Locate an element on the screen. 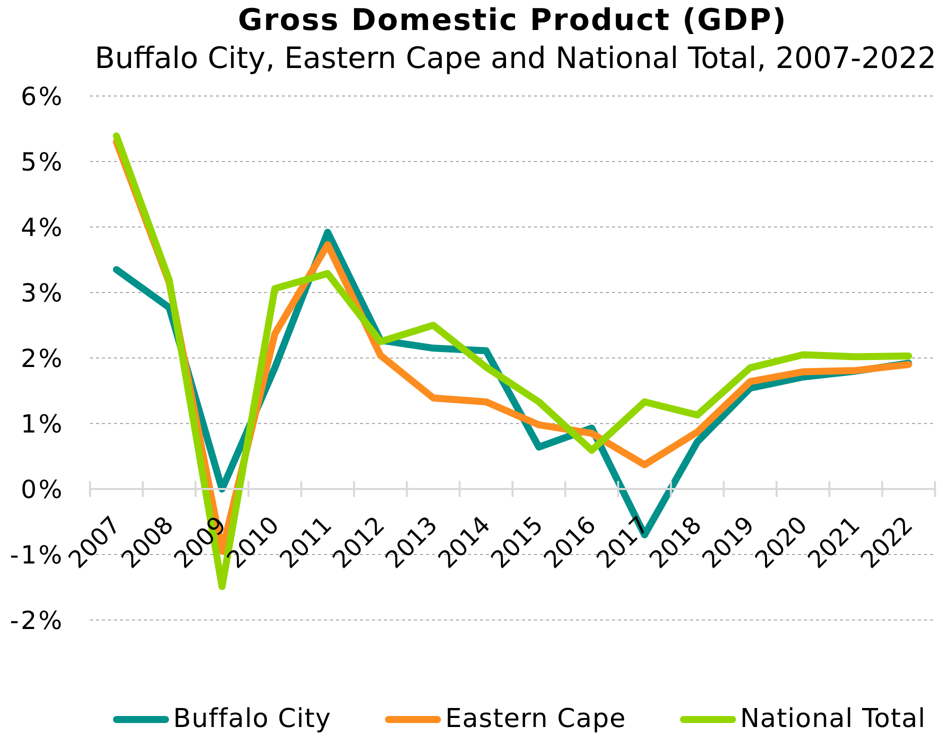  y-tick-label: 4% is located at coordinates (42, 227).